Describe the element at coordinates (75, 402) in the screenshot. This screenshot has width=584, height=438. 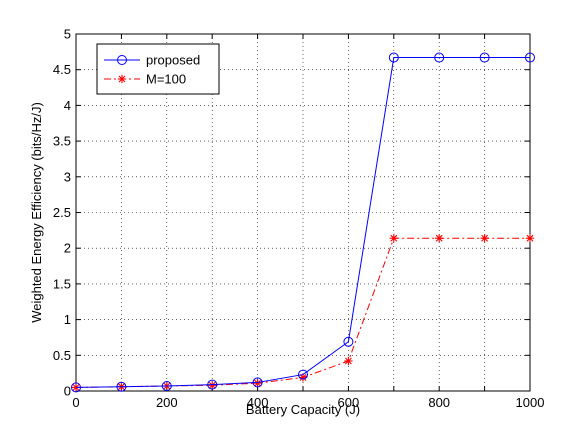
I see `x-tick-label: 0` at that location.